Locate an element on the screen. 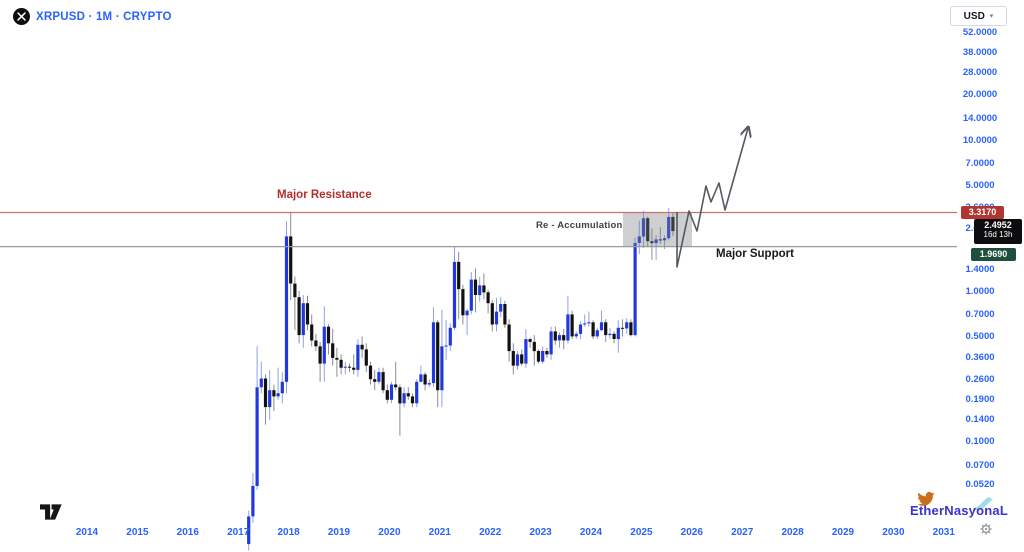 The height and width of the screenshot is (552, 1024). price-tick-label: 0.0700 is located at coordinates (980, 465).